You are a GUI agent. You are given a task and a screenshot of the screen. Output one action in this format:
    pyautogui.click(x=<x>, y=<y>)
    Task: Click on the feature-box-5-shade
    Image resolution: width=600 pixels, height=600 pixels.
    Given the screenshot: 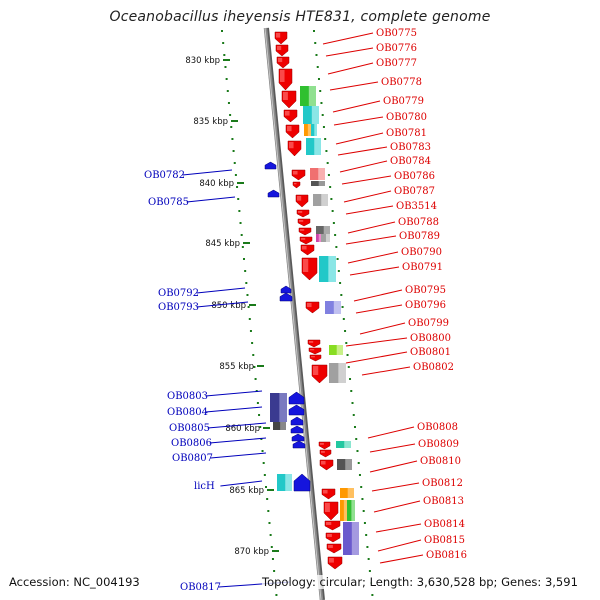 What is the action you would take?
    pyautogui.click(x=321, y=174)
    